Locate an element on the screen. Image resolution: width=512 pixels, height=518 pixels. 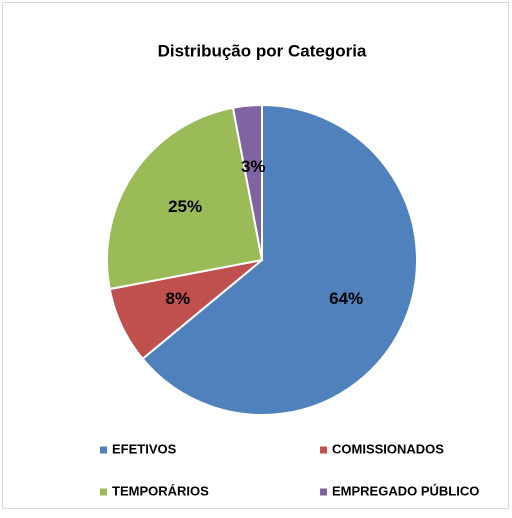
data-label: 3% is located at coordinates (253, 166).